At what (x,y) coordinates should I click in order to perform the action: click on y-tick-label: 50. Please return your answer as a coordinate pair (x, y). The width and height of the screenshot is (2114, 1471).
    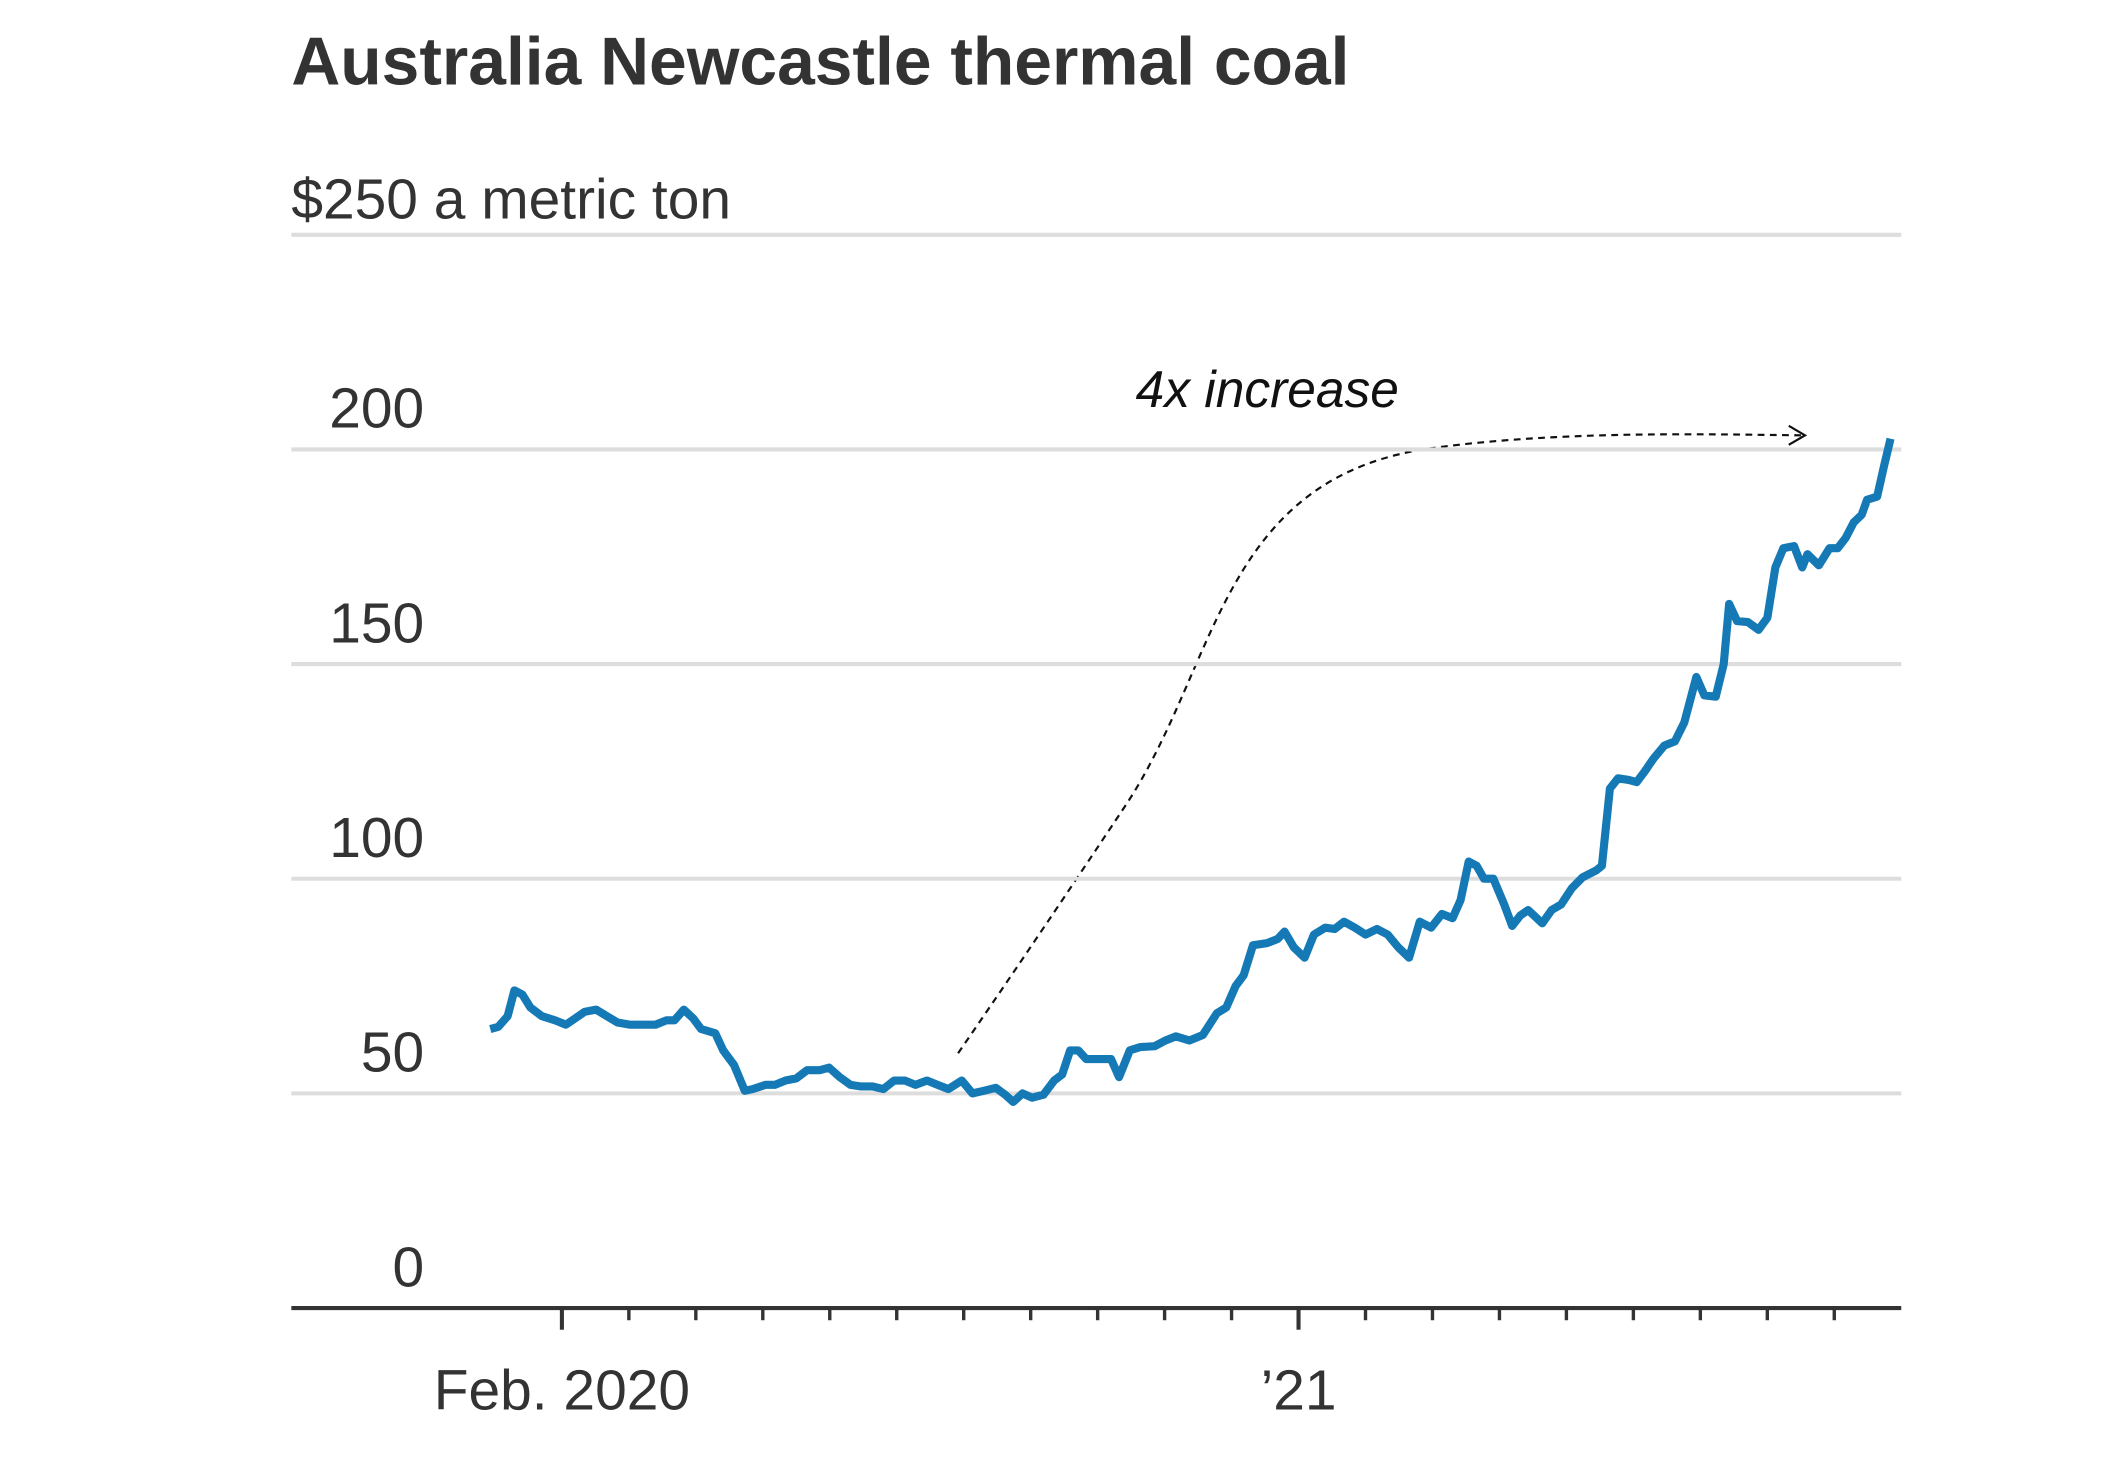
    Looking at the image, I should click on (392, 1053).